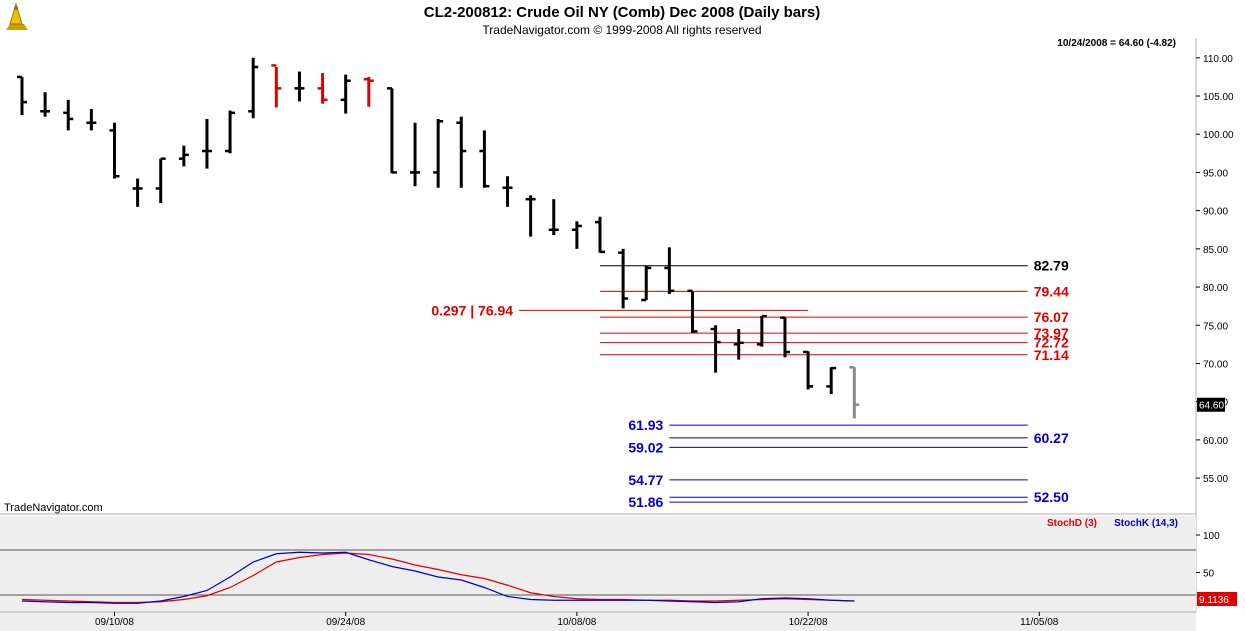  I want to click on level-label: 54.77, so click(645, 480).